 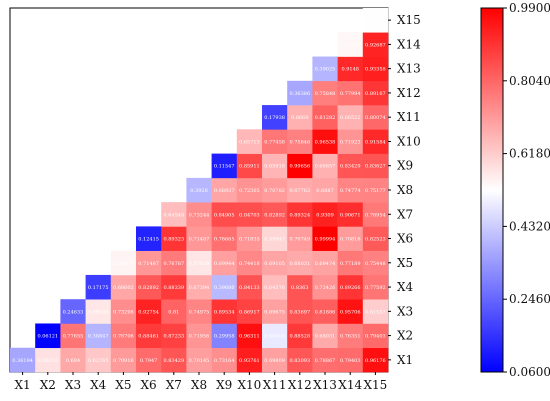 I want to click on cell-value-label: 0.80074, so click(x=375, y=118).